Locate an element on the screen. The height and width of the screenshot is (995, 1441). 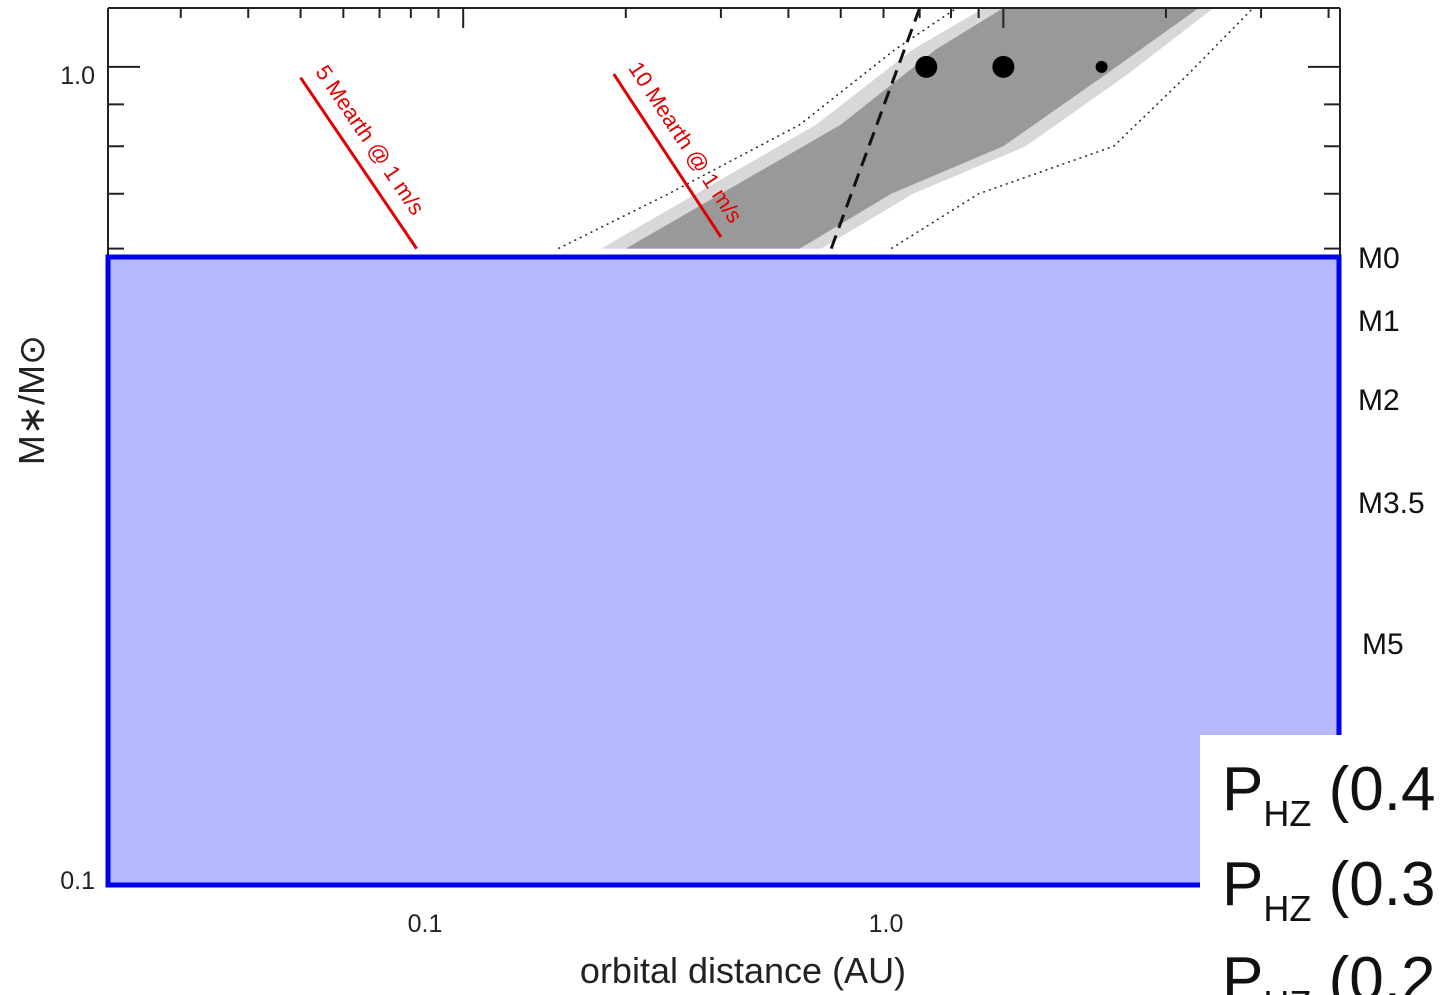
x-tick-label-0.1: 0.1 is located at coordinates (425, 924).